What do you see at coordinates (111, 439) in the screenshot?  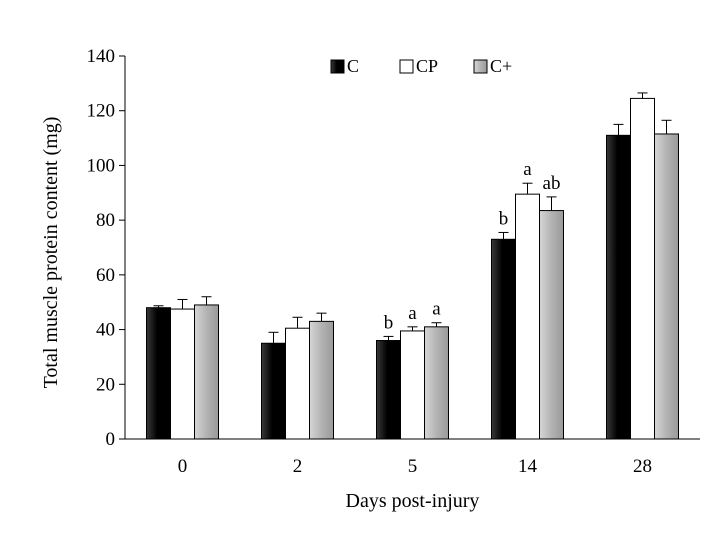 I see `y-tick-label: 0` at bounding box center [111, 439].